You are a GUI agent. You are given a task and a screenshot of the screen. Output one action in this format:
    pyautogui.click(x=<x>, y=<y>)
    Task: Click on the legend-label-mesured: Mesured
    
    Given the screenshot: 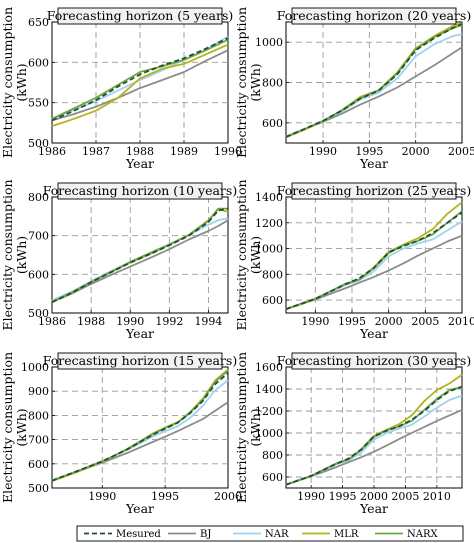 What is the action you would take?
    pyautogui.click(x=138, y=534)
    